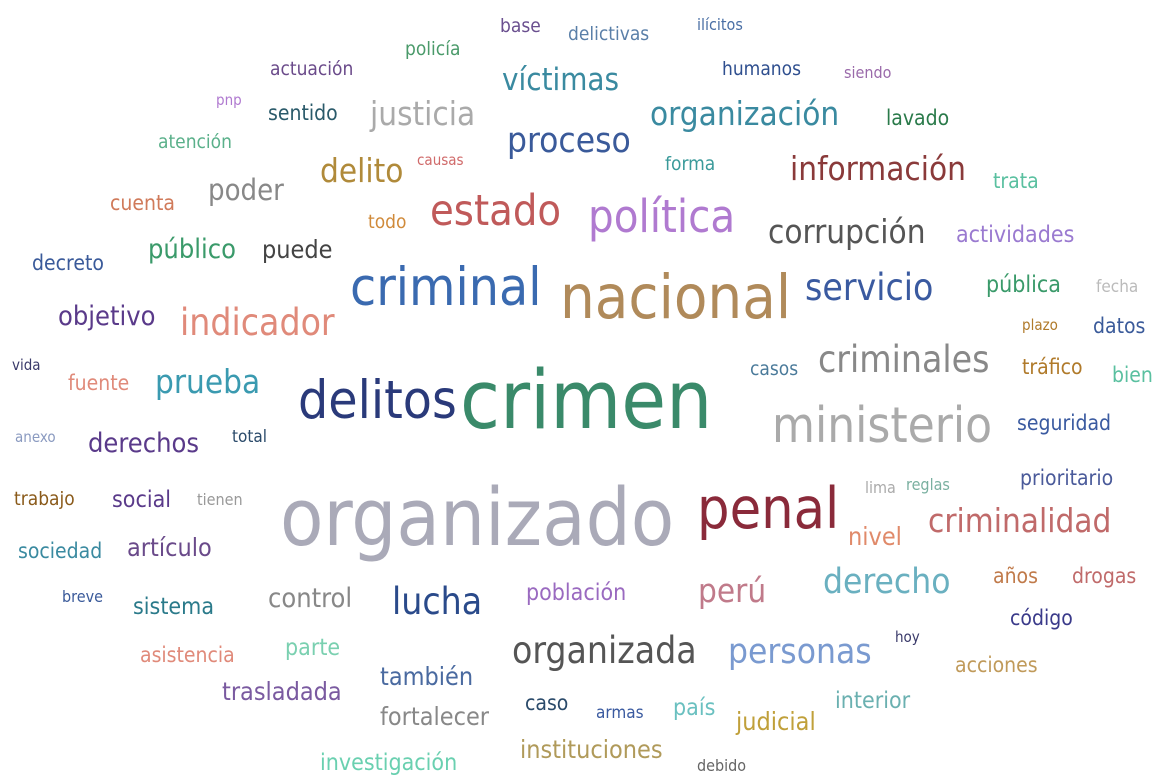  I want to click on word: fuente, so click(98, 383).